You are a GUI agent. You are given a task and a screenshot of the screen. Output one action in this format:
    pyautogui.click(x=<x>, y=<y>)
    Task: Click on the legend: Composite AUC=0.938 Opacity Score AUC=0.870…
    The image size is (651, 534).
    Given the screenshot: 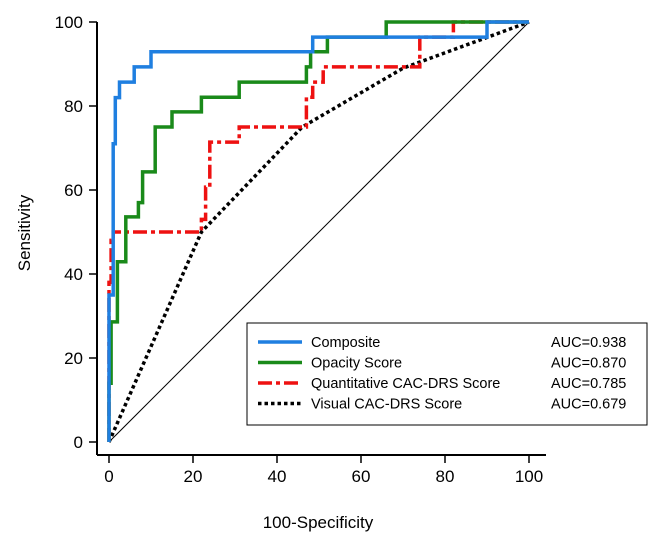 What is the action you would take?
    pyautogui.click(x=447, y=374)
    